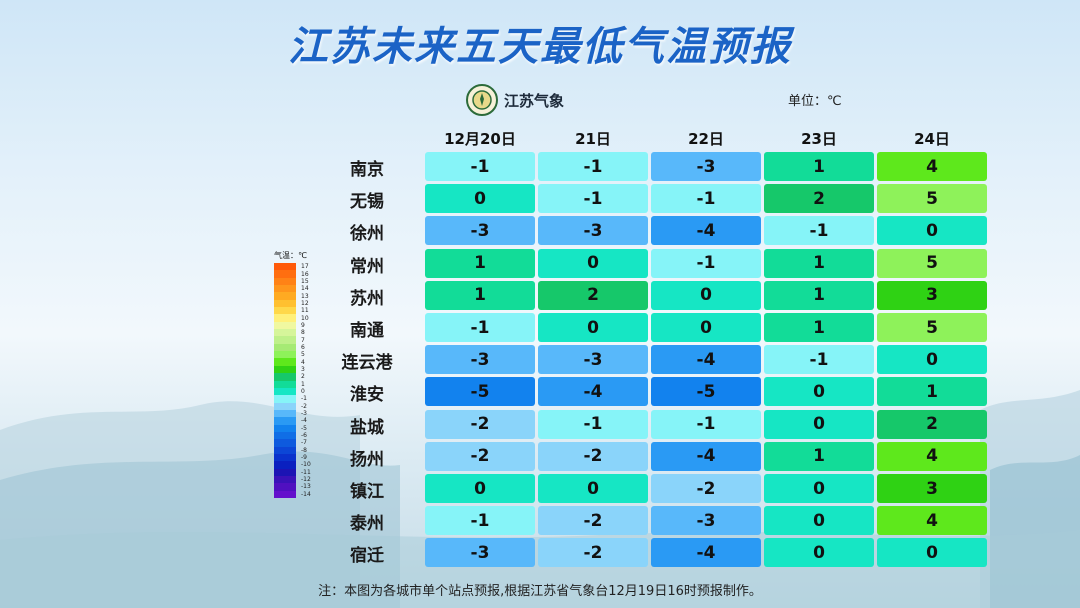 Image resolution: width=1080 pixels, height=608 pixels. What do you see at coordinates (303, 392) in the screenshot?
I see `legend-label: 0` at bounding box center [303, 392].